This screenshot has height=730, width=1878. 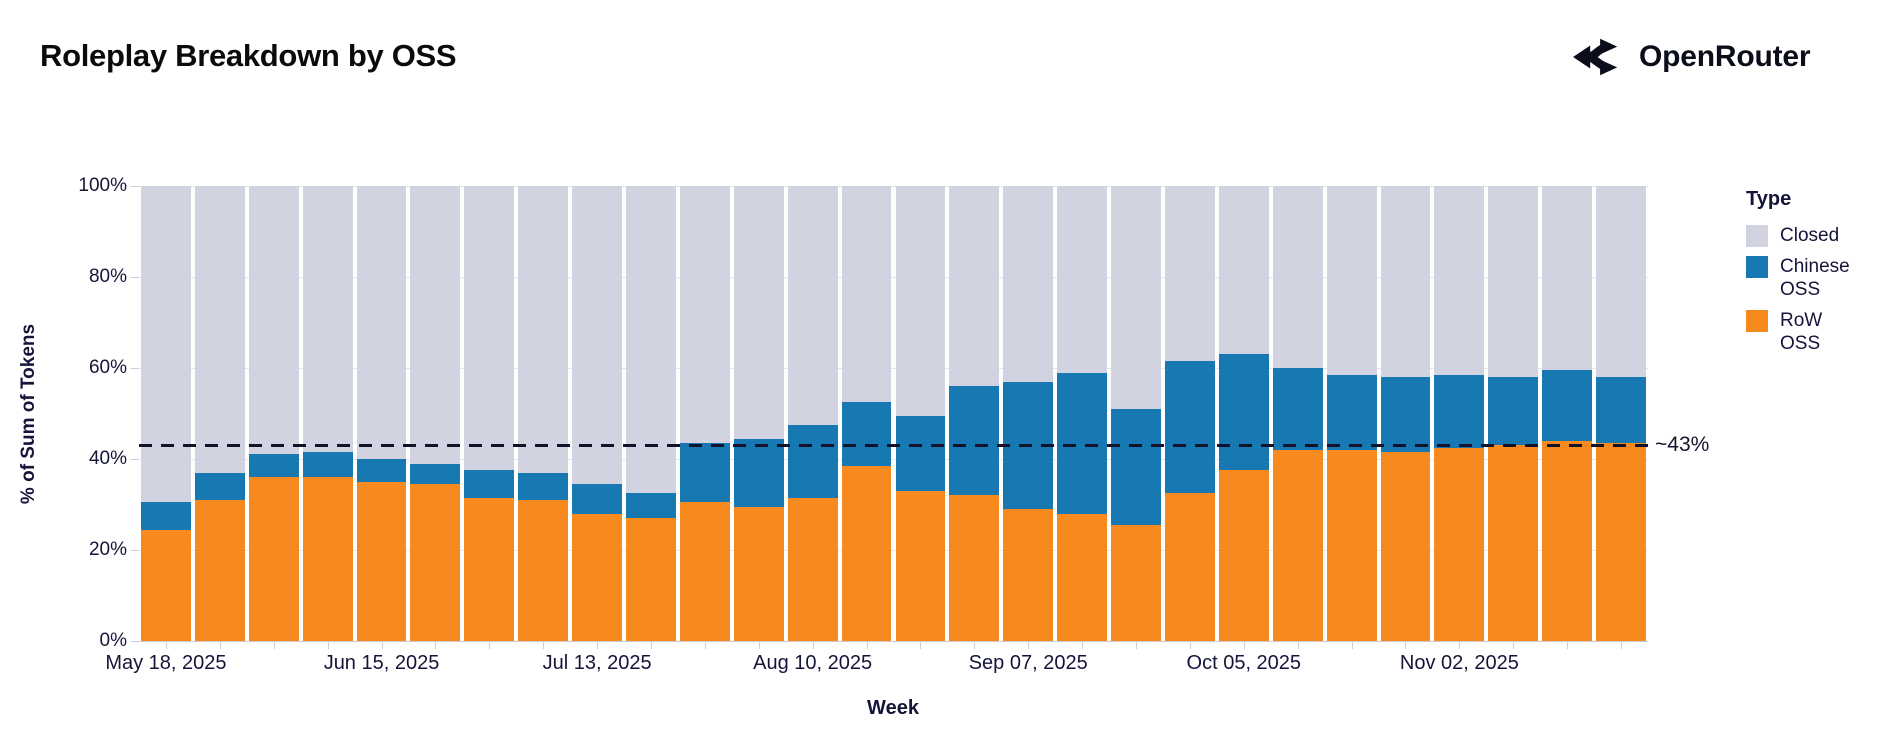 What do you see at coordinates (248, 55) in the screenshot?
I see `page-title: Roleplay Breakdown by OSS` at bounding box center [248, 55].